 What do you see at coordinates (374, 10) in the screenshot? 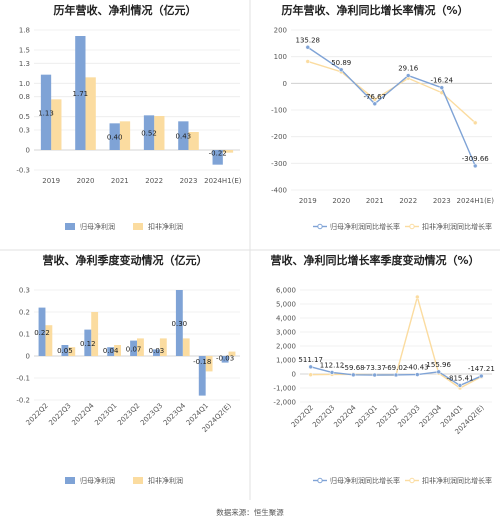
I see `annual_growth-title: 历年营收、净利同比增长率情况（%）` at bounding box center [374, 10].